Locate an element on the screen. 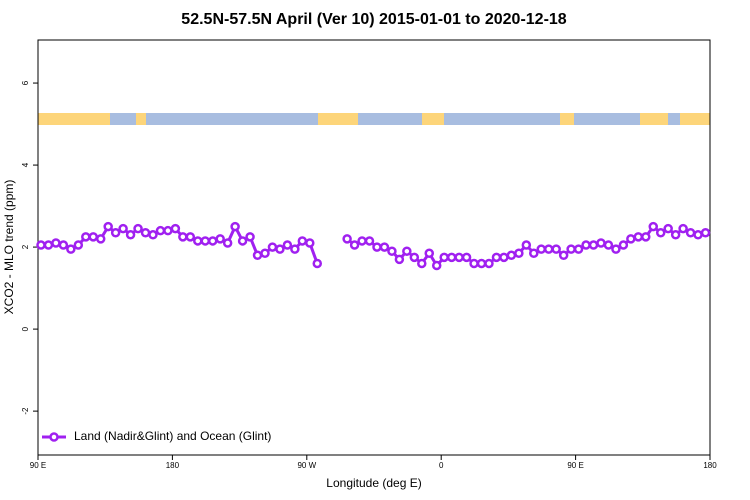  y-axis-label: XCO2 - MLO trend (ppm) is located at coordinates (9, 247).